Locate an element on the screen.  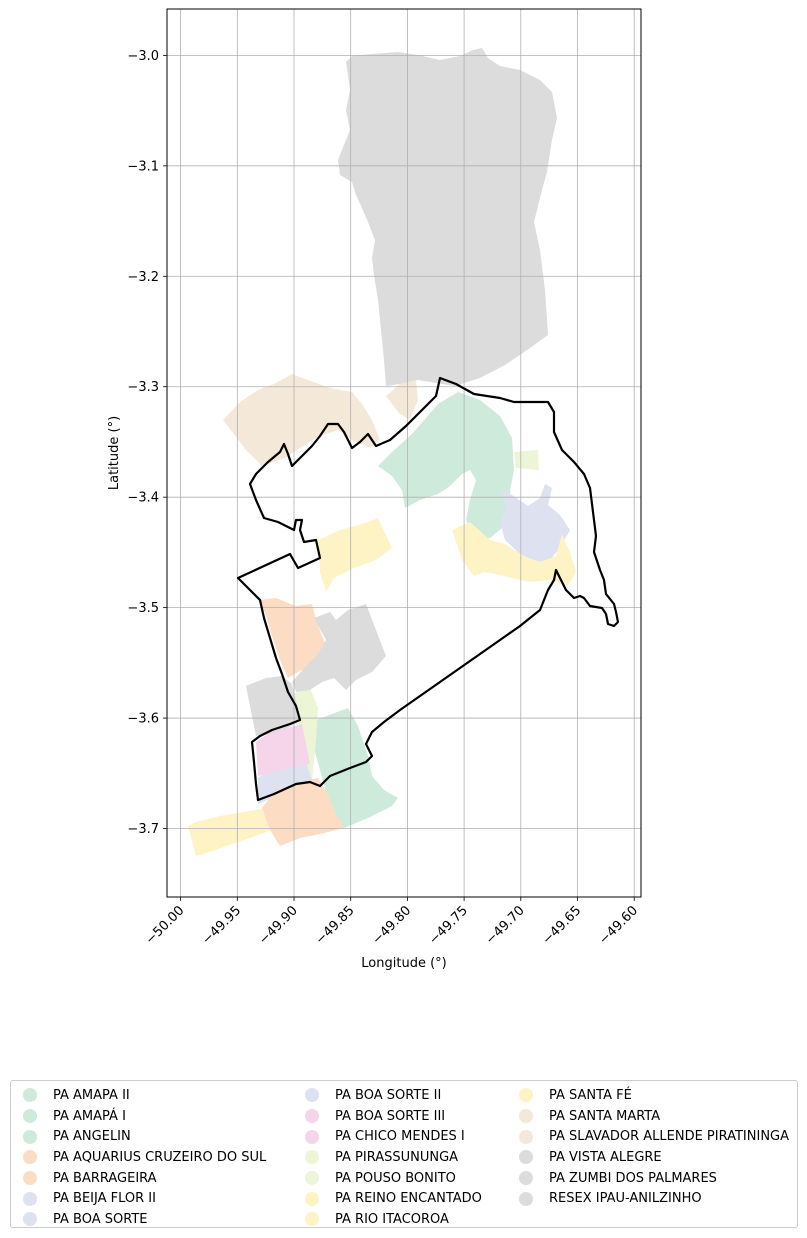
legend-label: PA BOA SORTE III is located at coordinates (390, 1116).